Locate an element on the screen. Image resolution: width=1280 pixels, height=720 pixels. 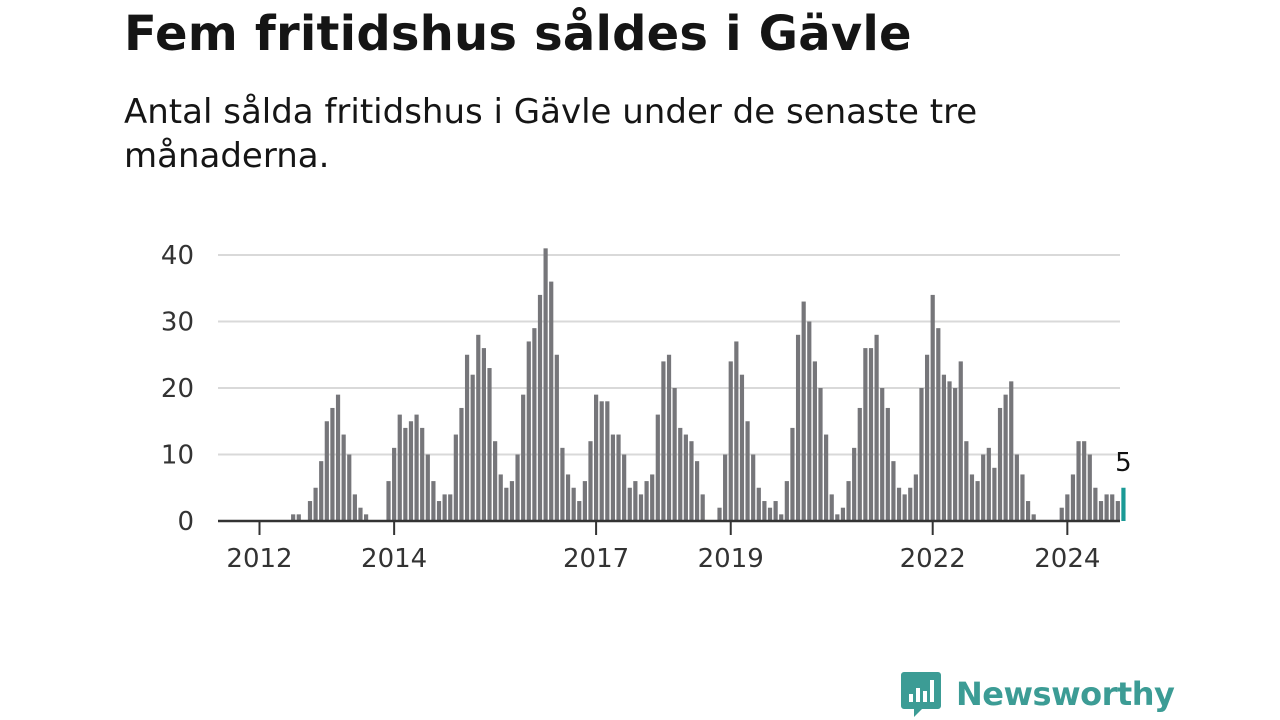
x-tick-label: 2024 is located at coordinates (1067, 559).